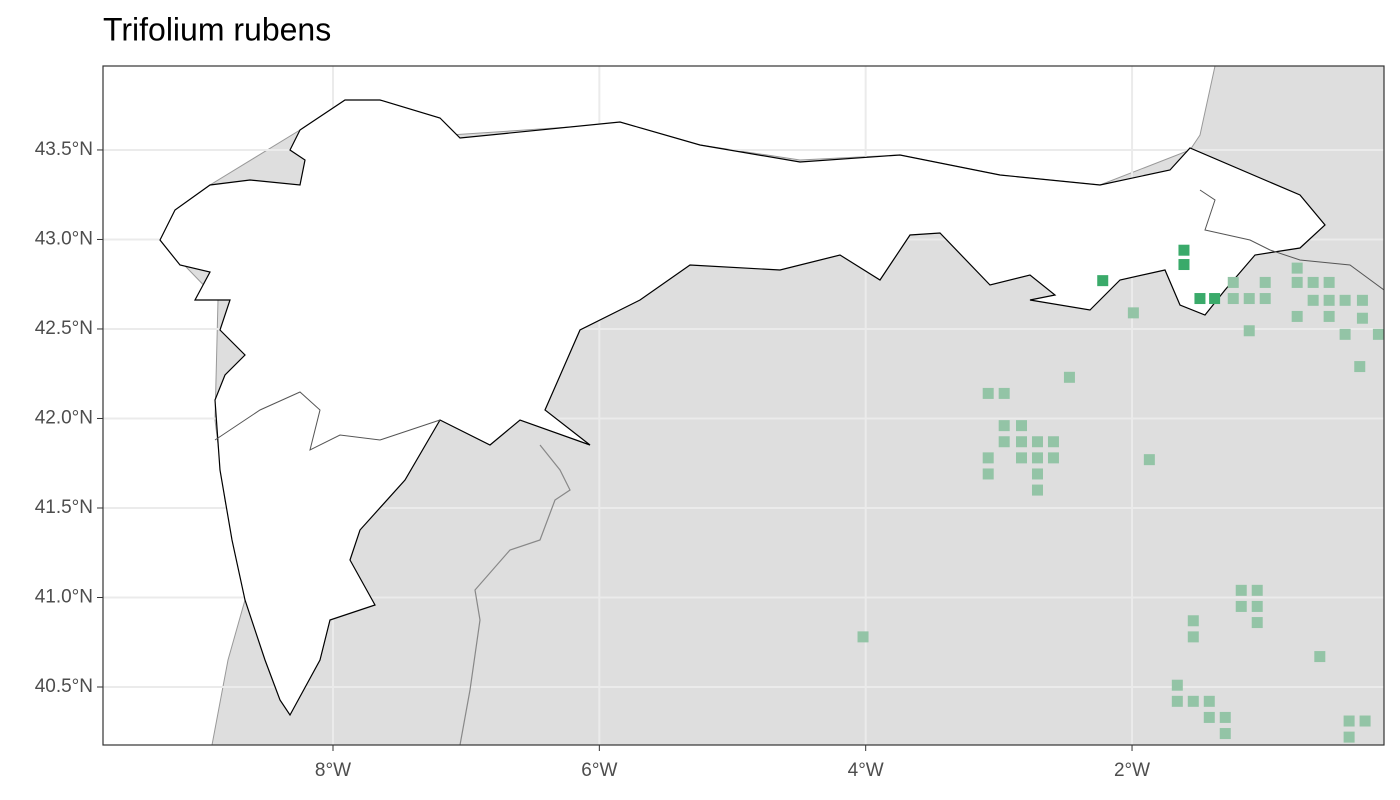  I want to click on x-tick-label: 6°W, so click(599, 770).